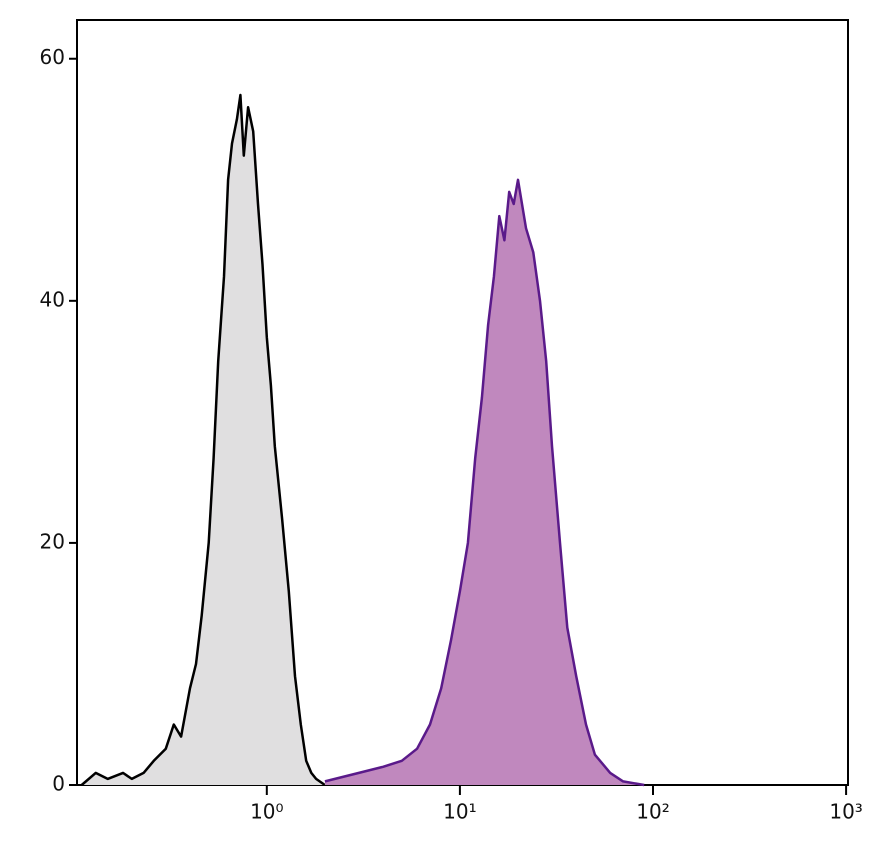 Image resolution: width=873 pixels, height=867 pixels. Describe the element at coordinates (52, 541) in the screenshot. I see `y-tick-label: 20` at that location.